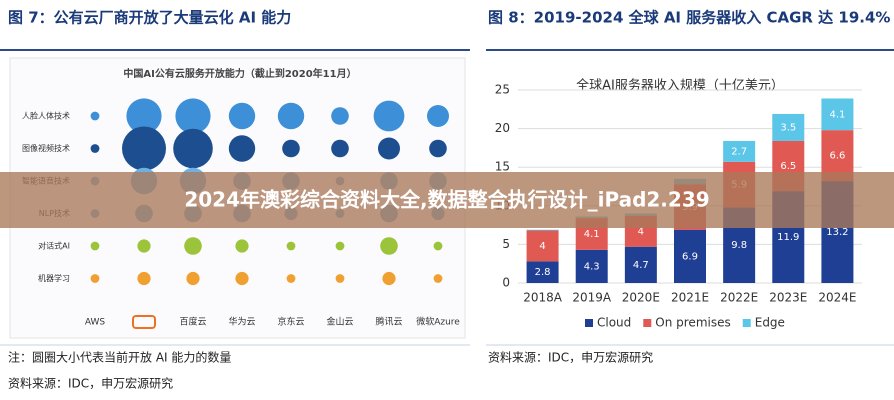  What do you see at coordinates (388, 322) in the screenshot?
I see `x-tick-label: 腾讯云` at bounding box center [388, 322].